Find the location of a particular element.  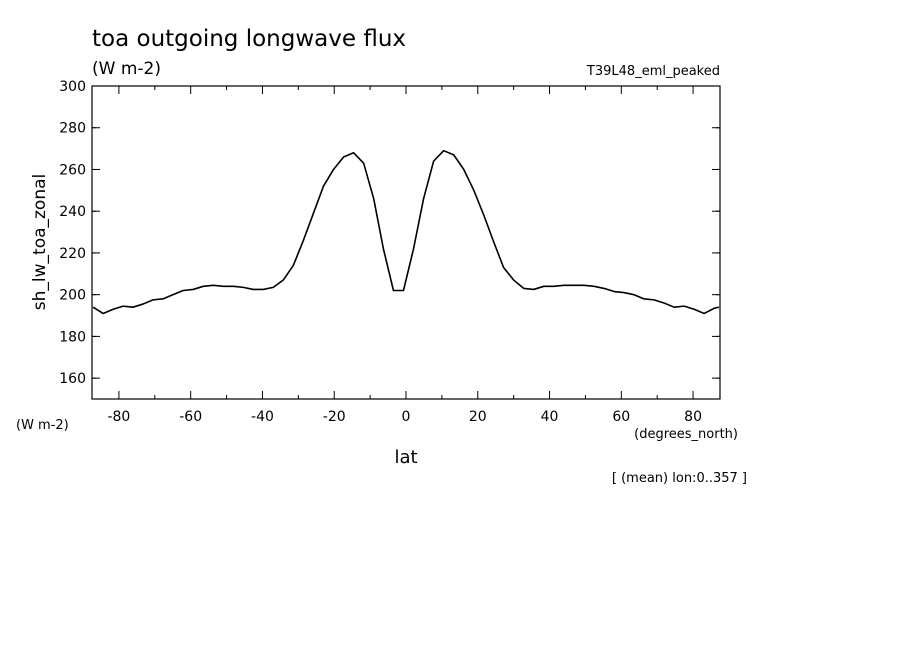

x-tick-label: 80 is located at coordinates (693, 417).